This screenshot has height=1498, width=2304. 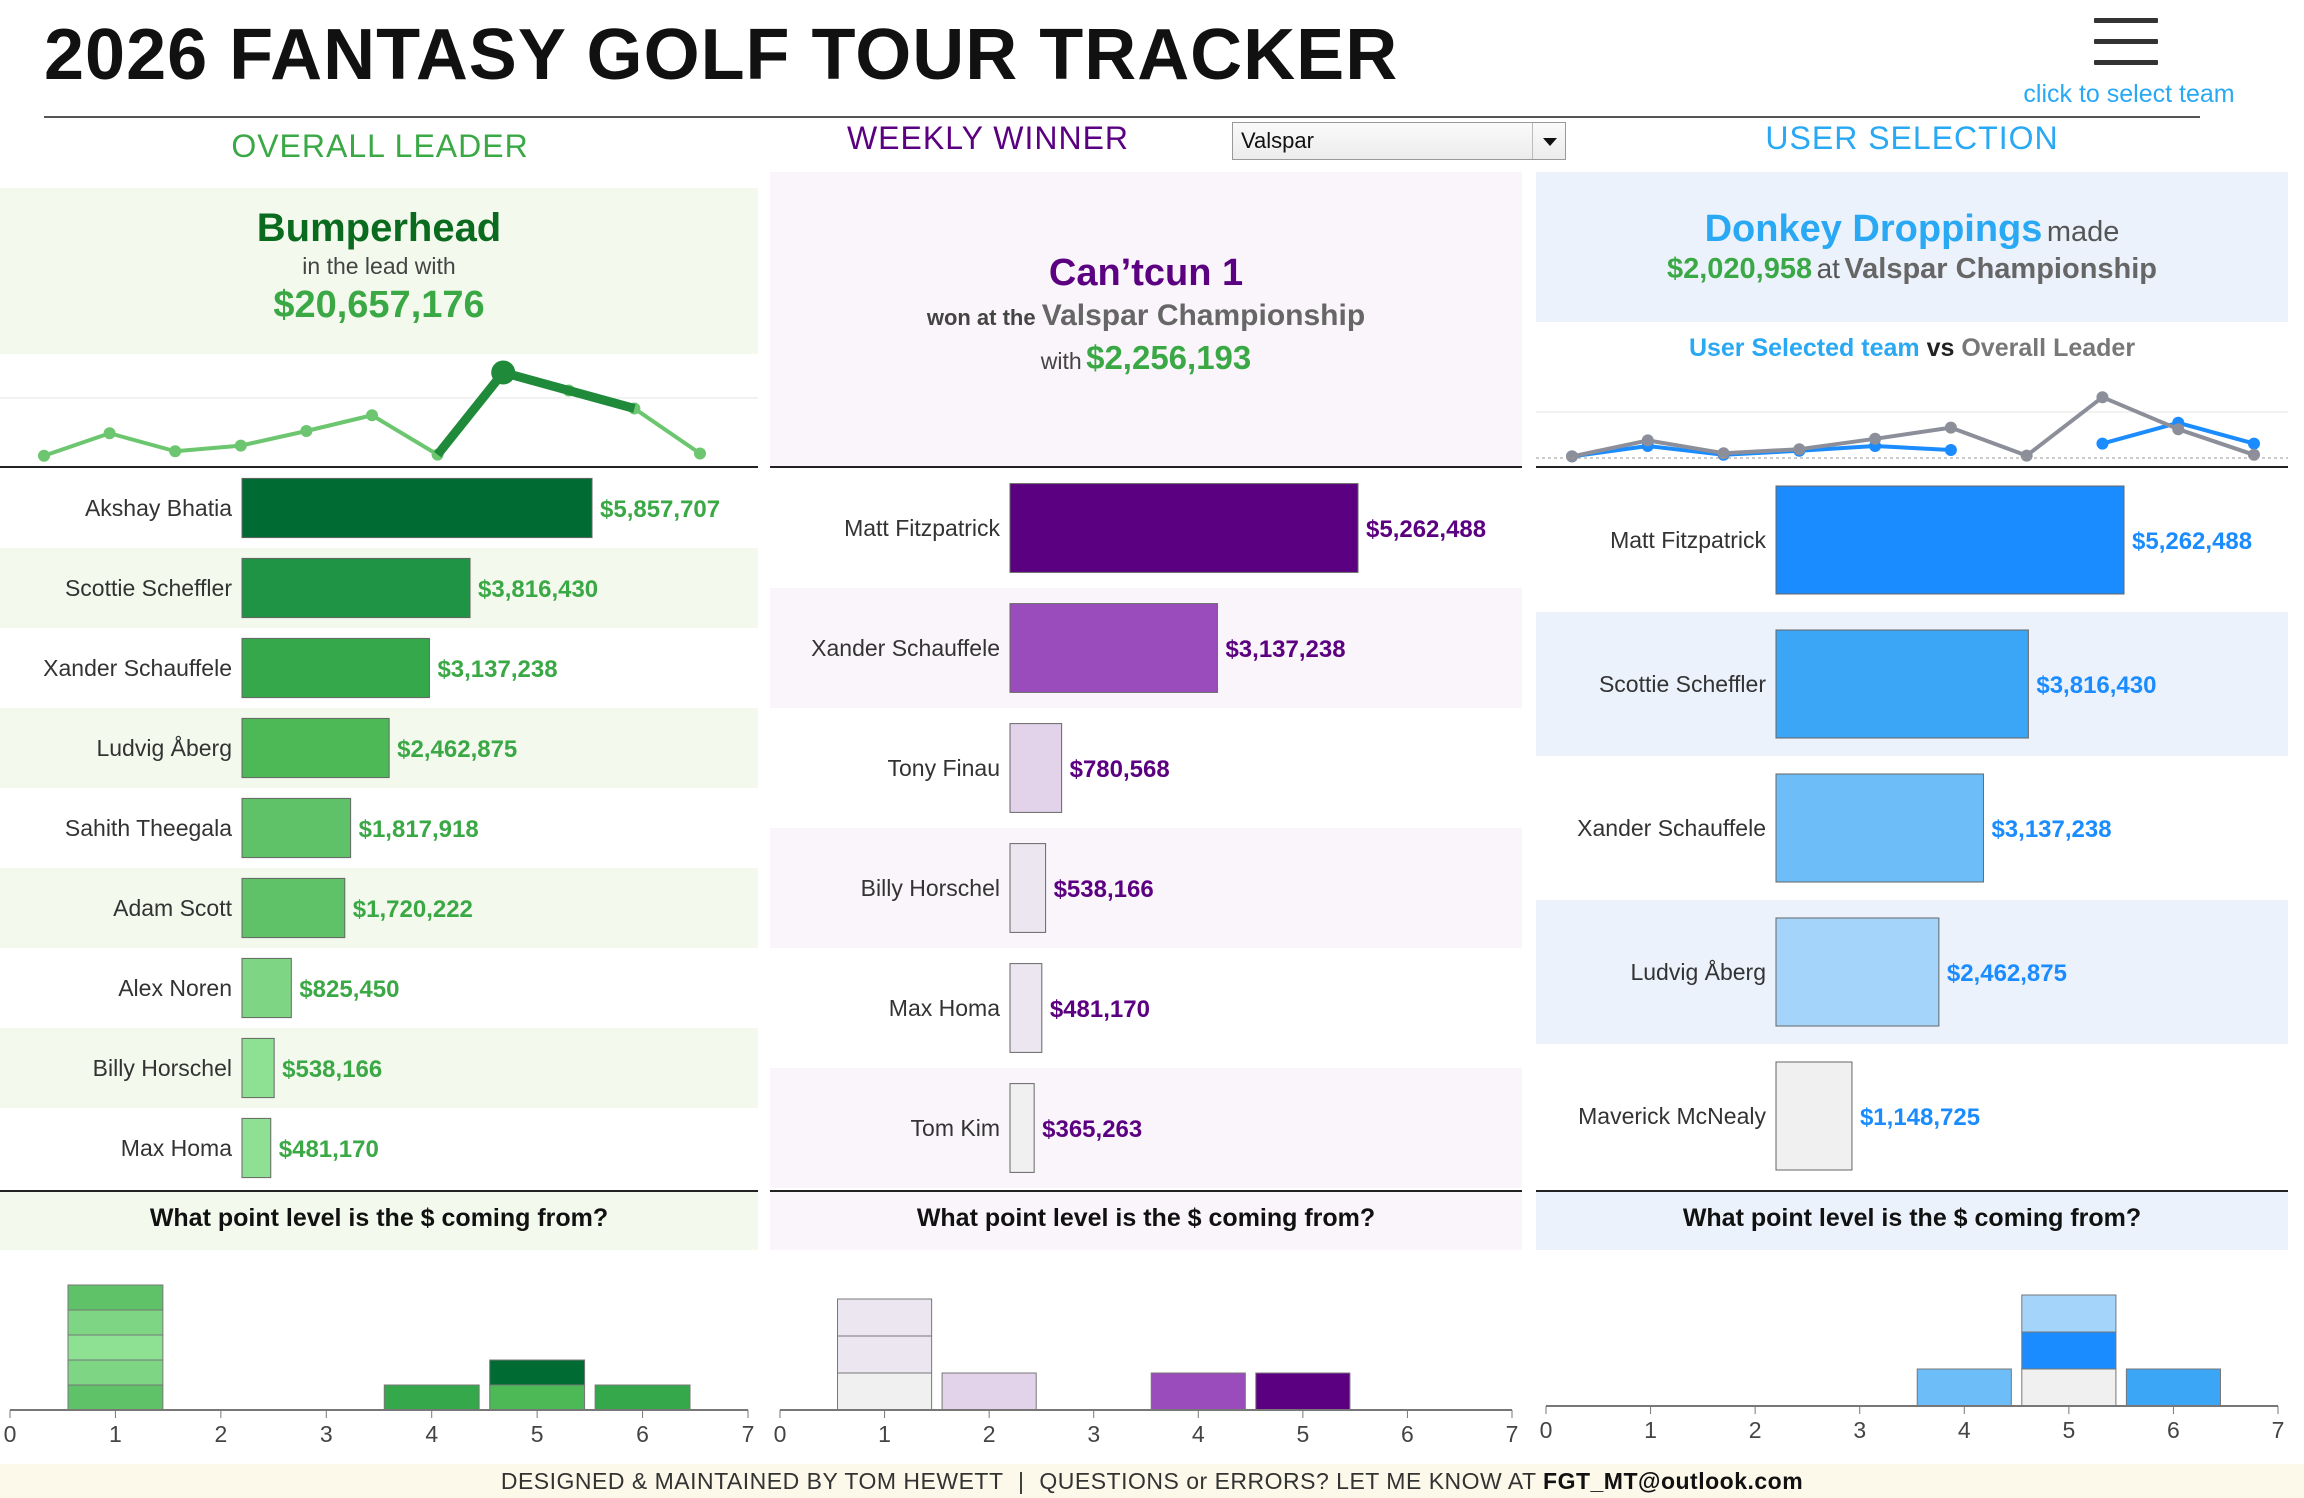 I want to click on weekly-points-chart: 0 1 2 3 4 5 6 7, so click(x=1146, y=1372).